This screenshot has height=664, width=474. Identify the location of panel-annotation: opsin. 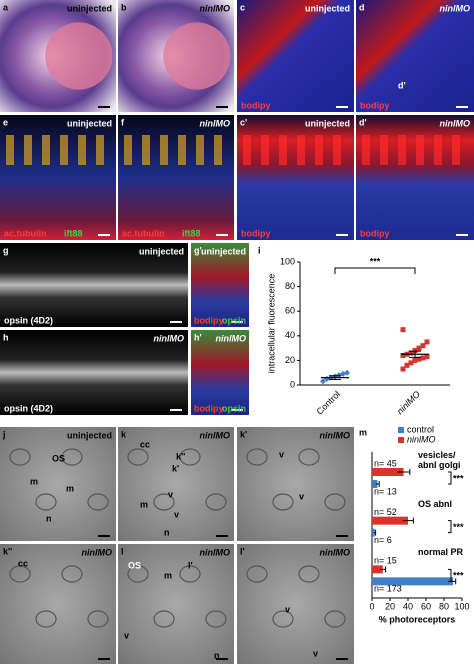
(234, 408).